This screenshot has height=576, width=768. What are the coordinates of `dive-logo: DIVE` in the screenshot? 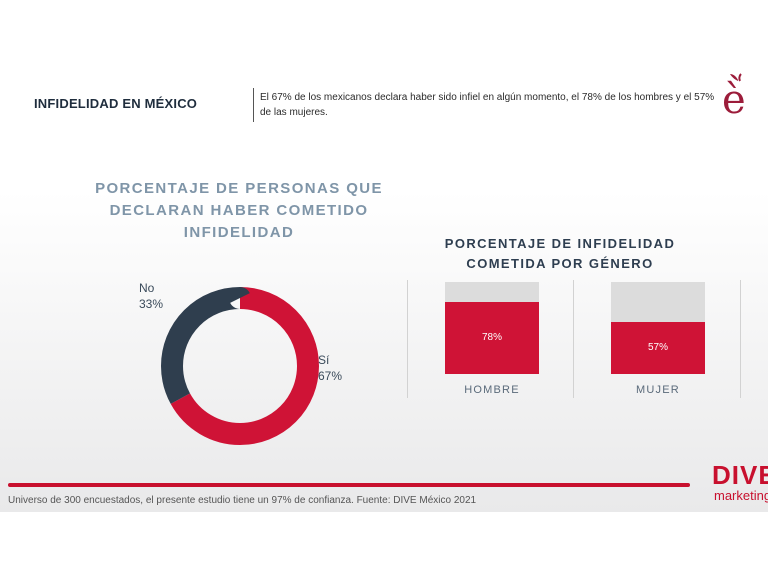 It's located at (740, 475).